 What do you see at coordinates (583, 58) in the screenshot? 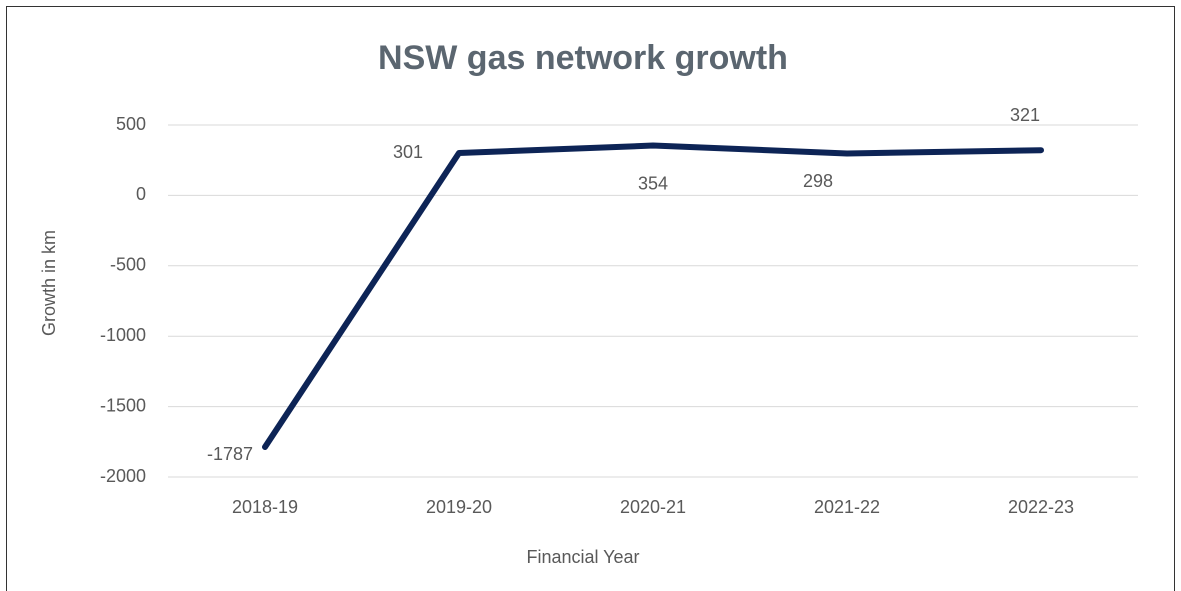
I see `chart-title: NSW gas network growth` at bounding box center [583, 58].